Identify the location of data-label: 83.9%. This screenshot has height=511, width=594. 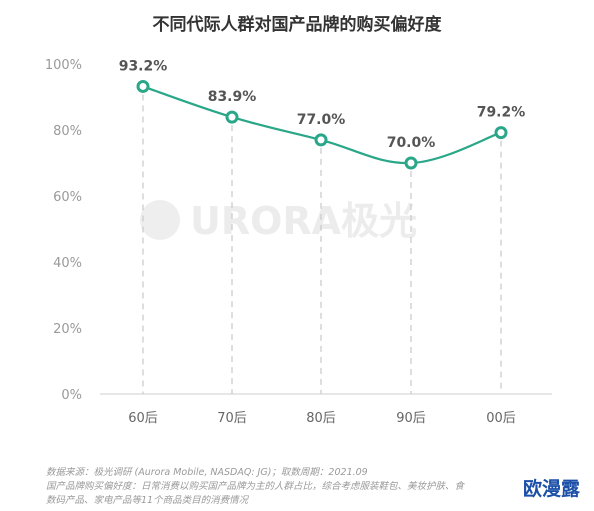
(232, 97).